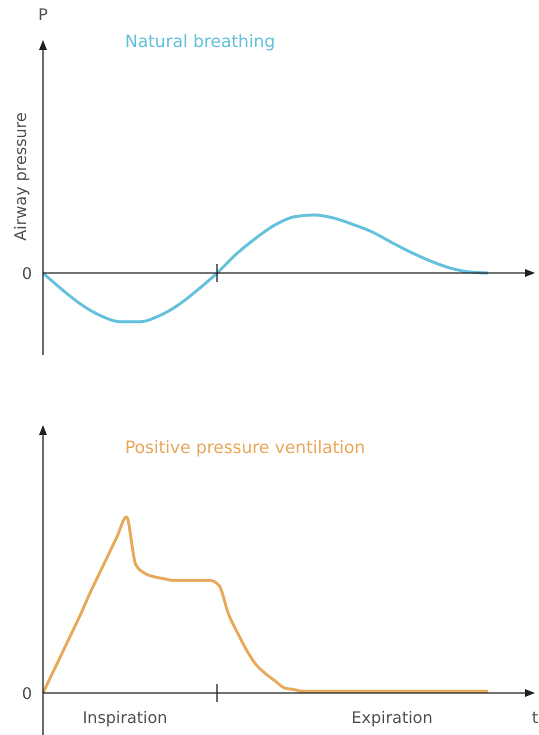 This screenshot has height=735, width=539. What do you see at coordinates (125, 717) in the screenshot?
I see `text: Inspiration` at bounding box center [125, 717].